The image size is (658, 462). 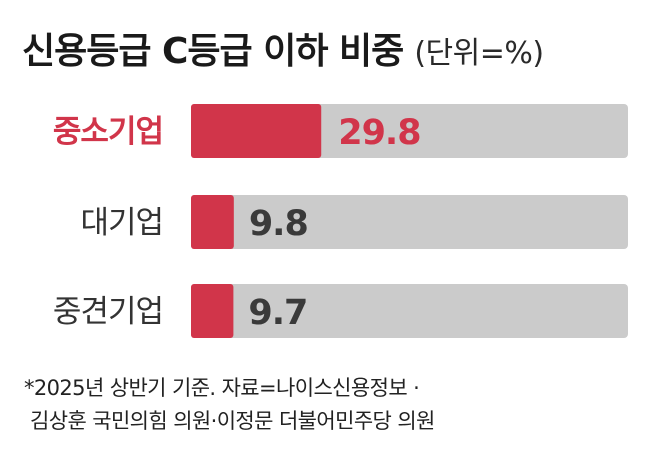 What do you see at coordinates (277, 313) in the screenshot?
I see `value-label: 9.7` at bounding box center [277, 313].